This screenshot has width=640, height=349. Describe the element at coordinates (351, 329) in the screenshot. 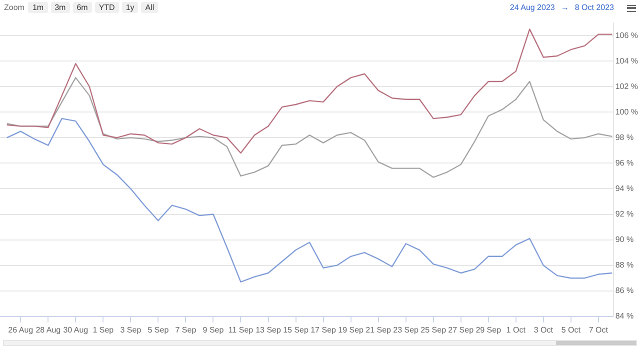

I see `x-tick-label: 19 Sep` at that location.